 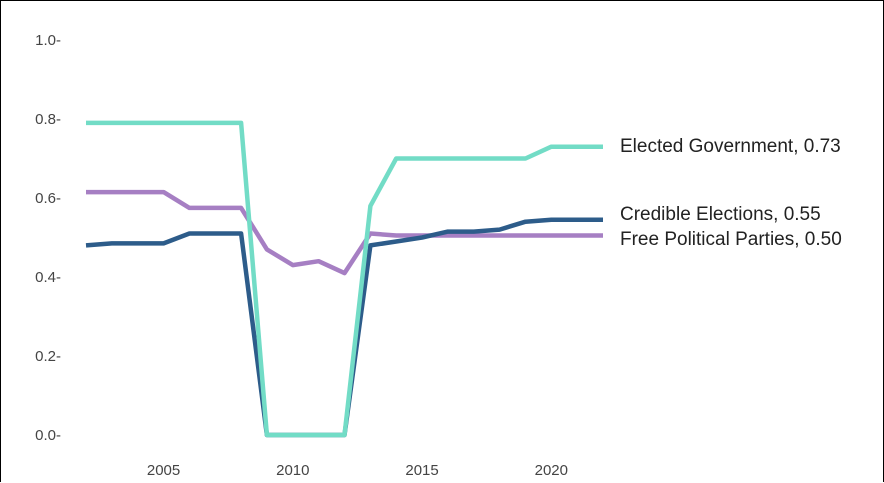 I want to click on y-tick-label: 0.2-, so click(x=48, y=356).